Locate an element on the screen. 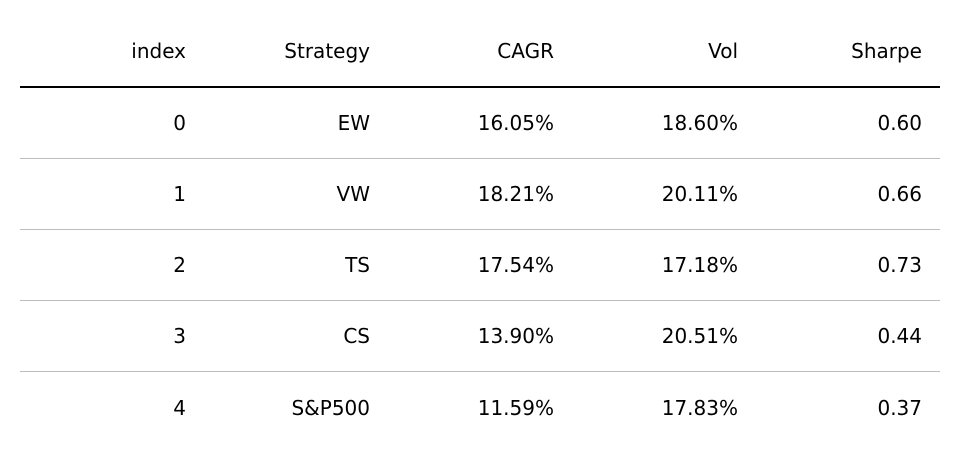  table-cell-sharpe: 0.44 is located at coordinates (899, 336).